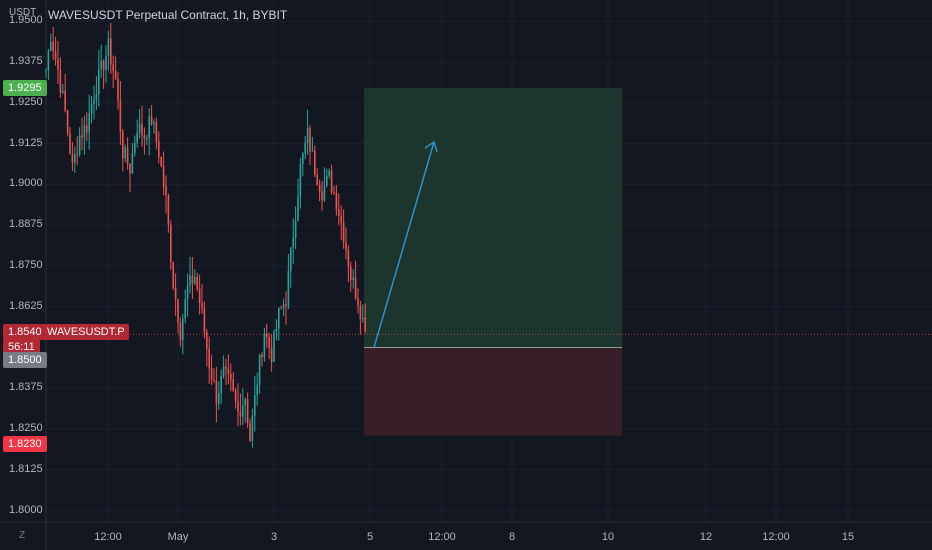 Image resolution: width=932 pixels, height=550 pixels. I want to click on zoom-toggle-button: Z, so click(22, 535).